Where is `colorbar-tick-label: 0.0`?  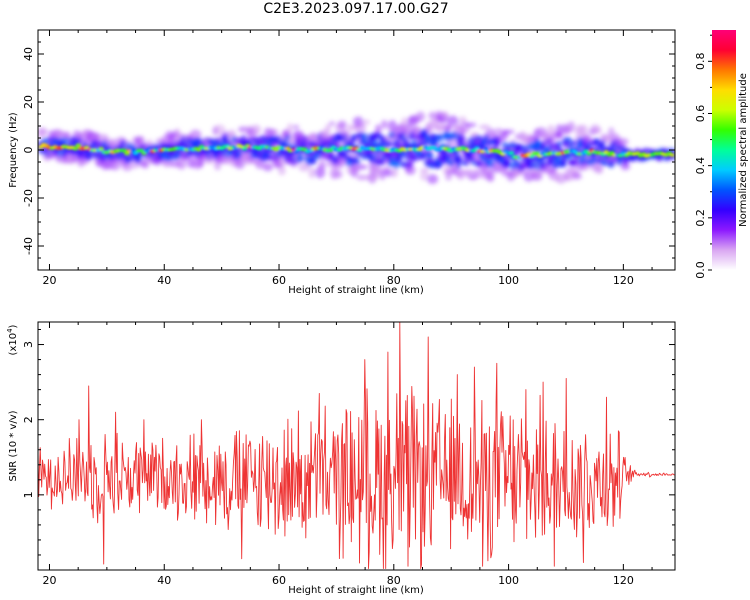
colorbar-tick-label: 0.0 is located at coordinates (700, 270).